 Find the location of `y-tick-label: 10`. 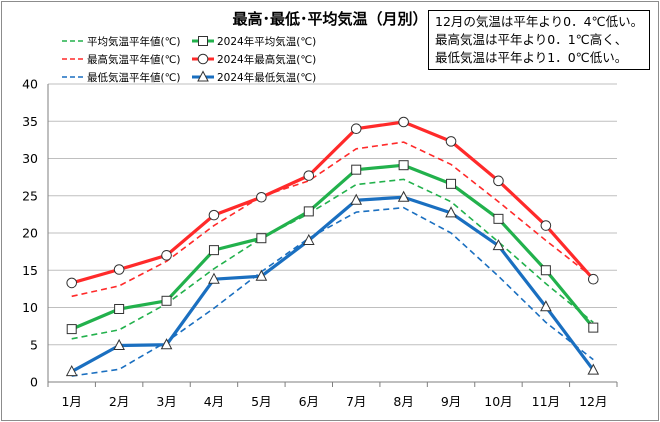

y-tick-label: 10 is located at coordinates (30, 307).